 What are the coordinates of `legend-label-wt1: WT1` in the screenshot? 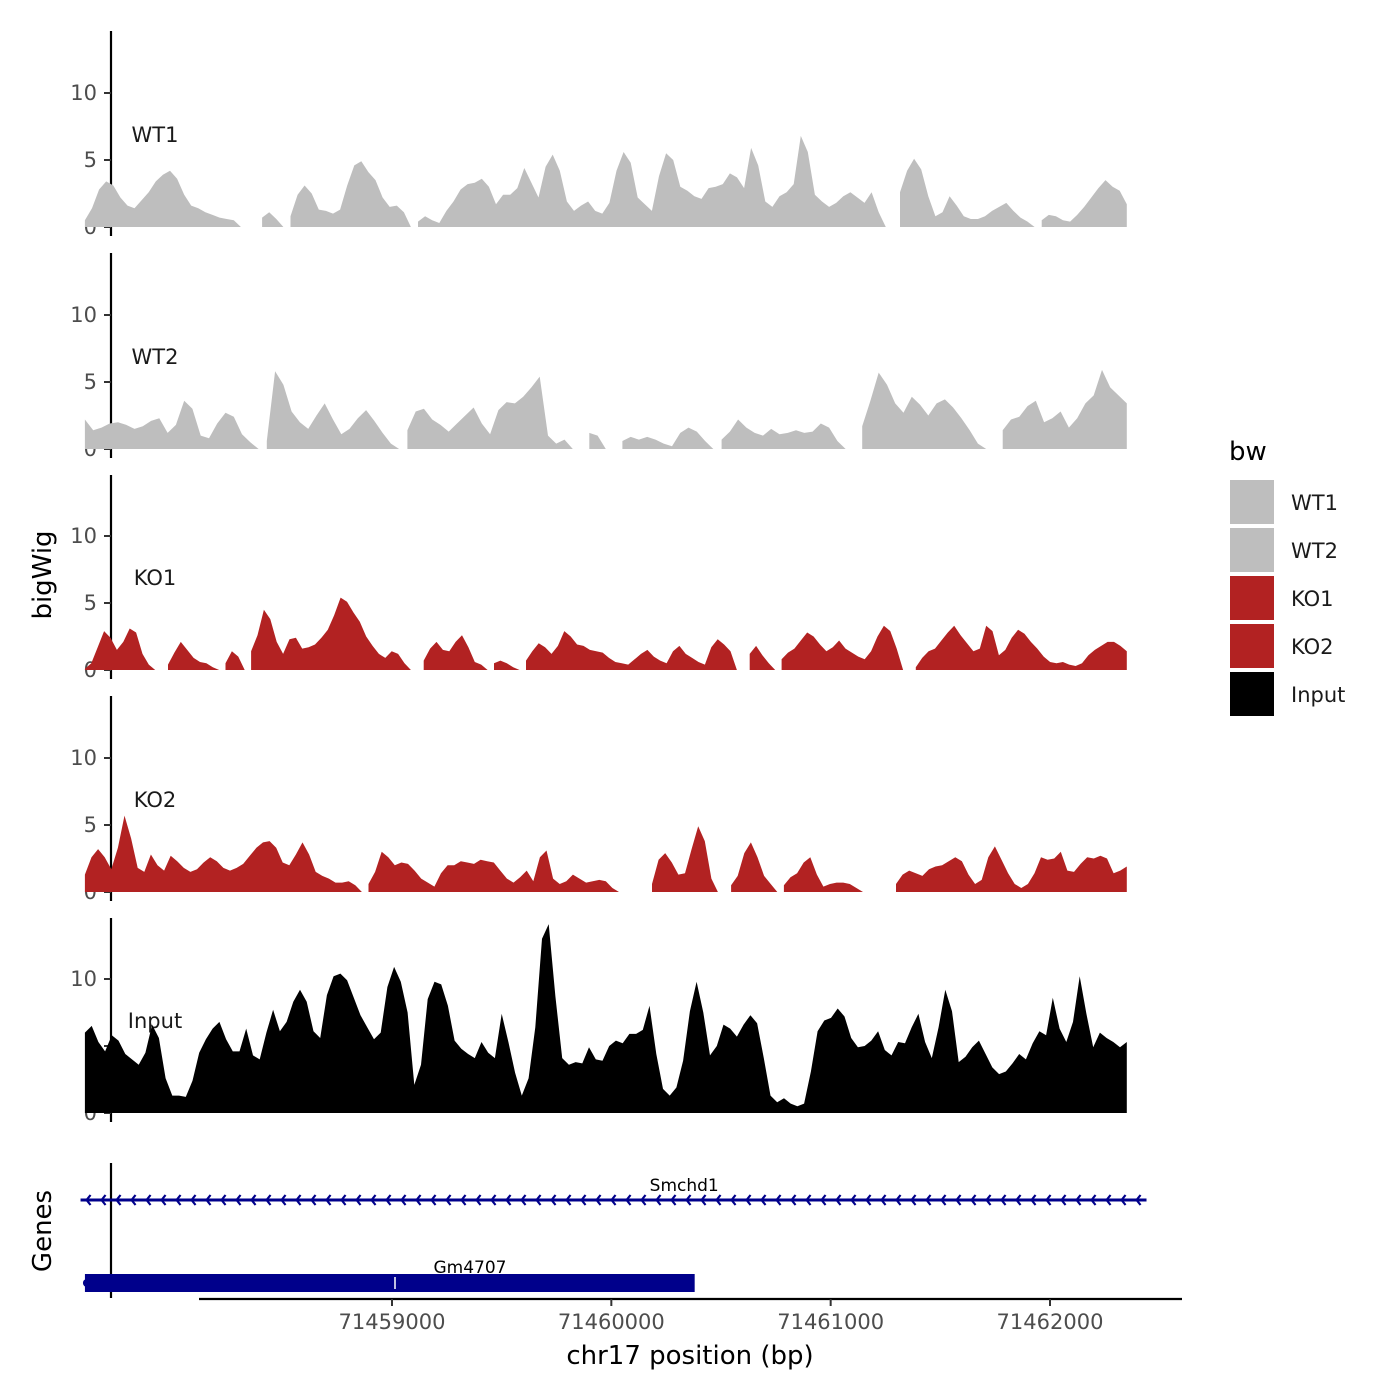 It's located at (1314, 503).